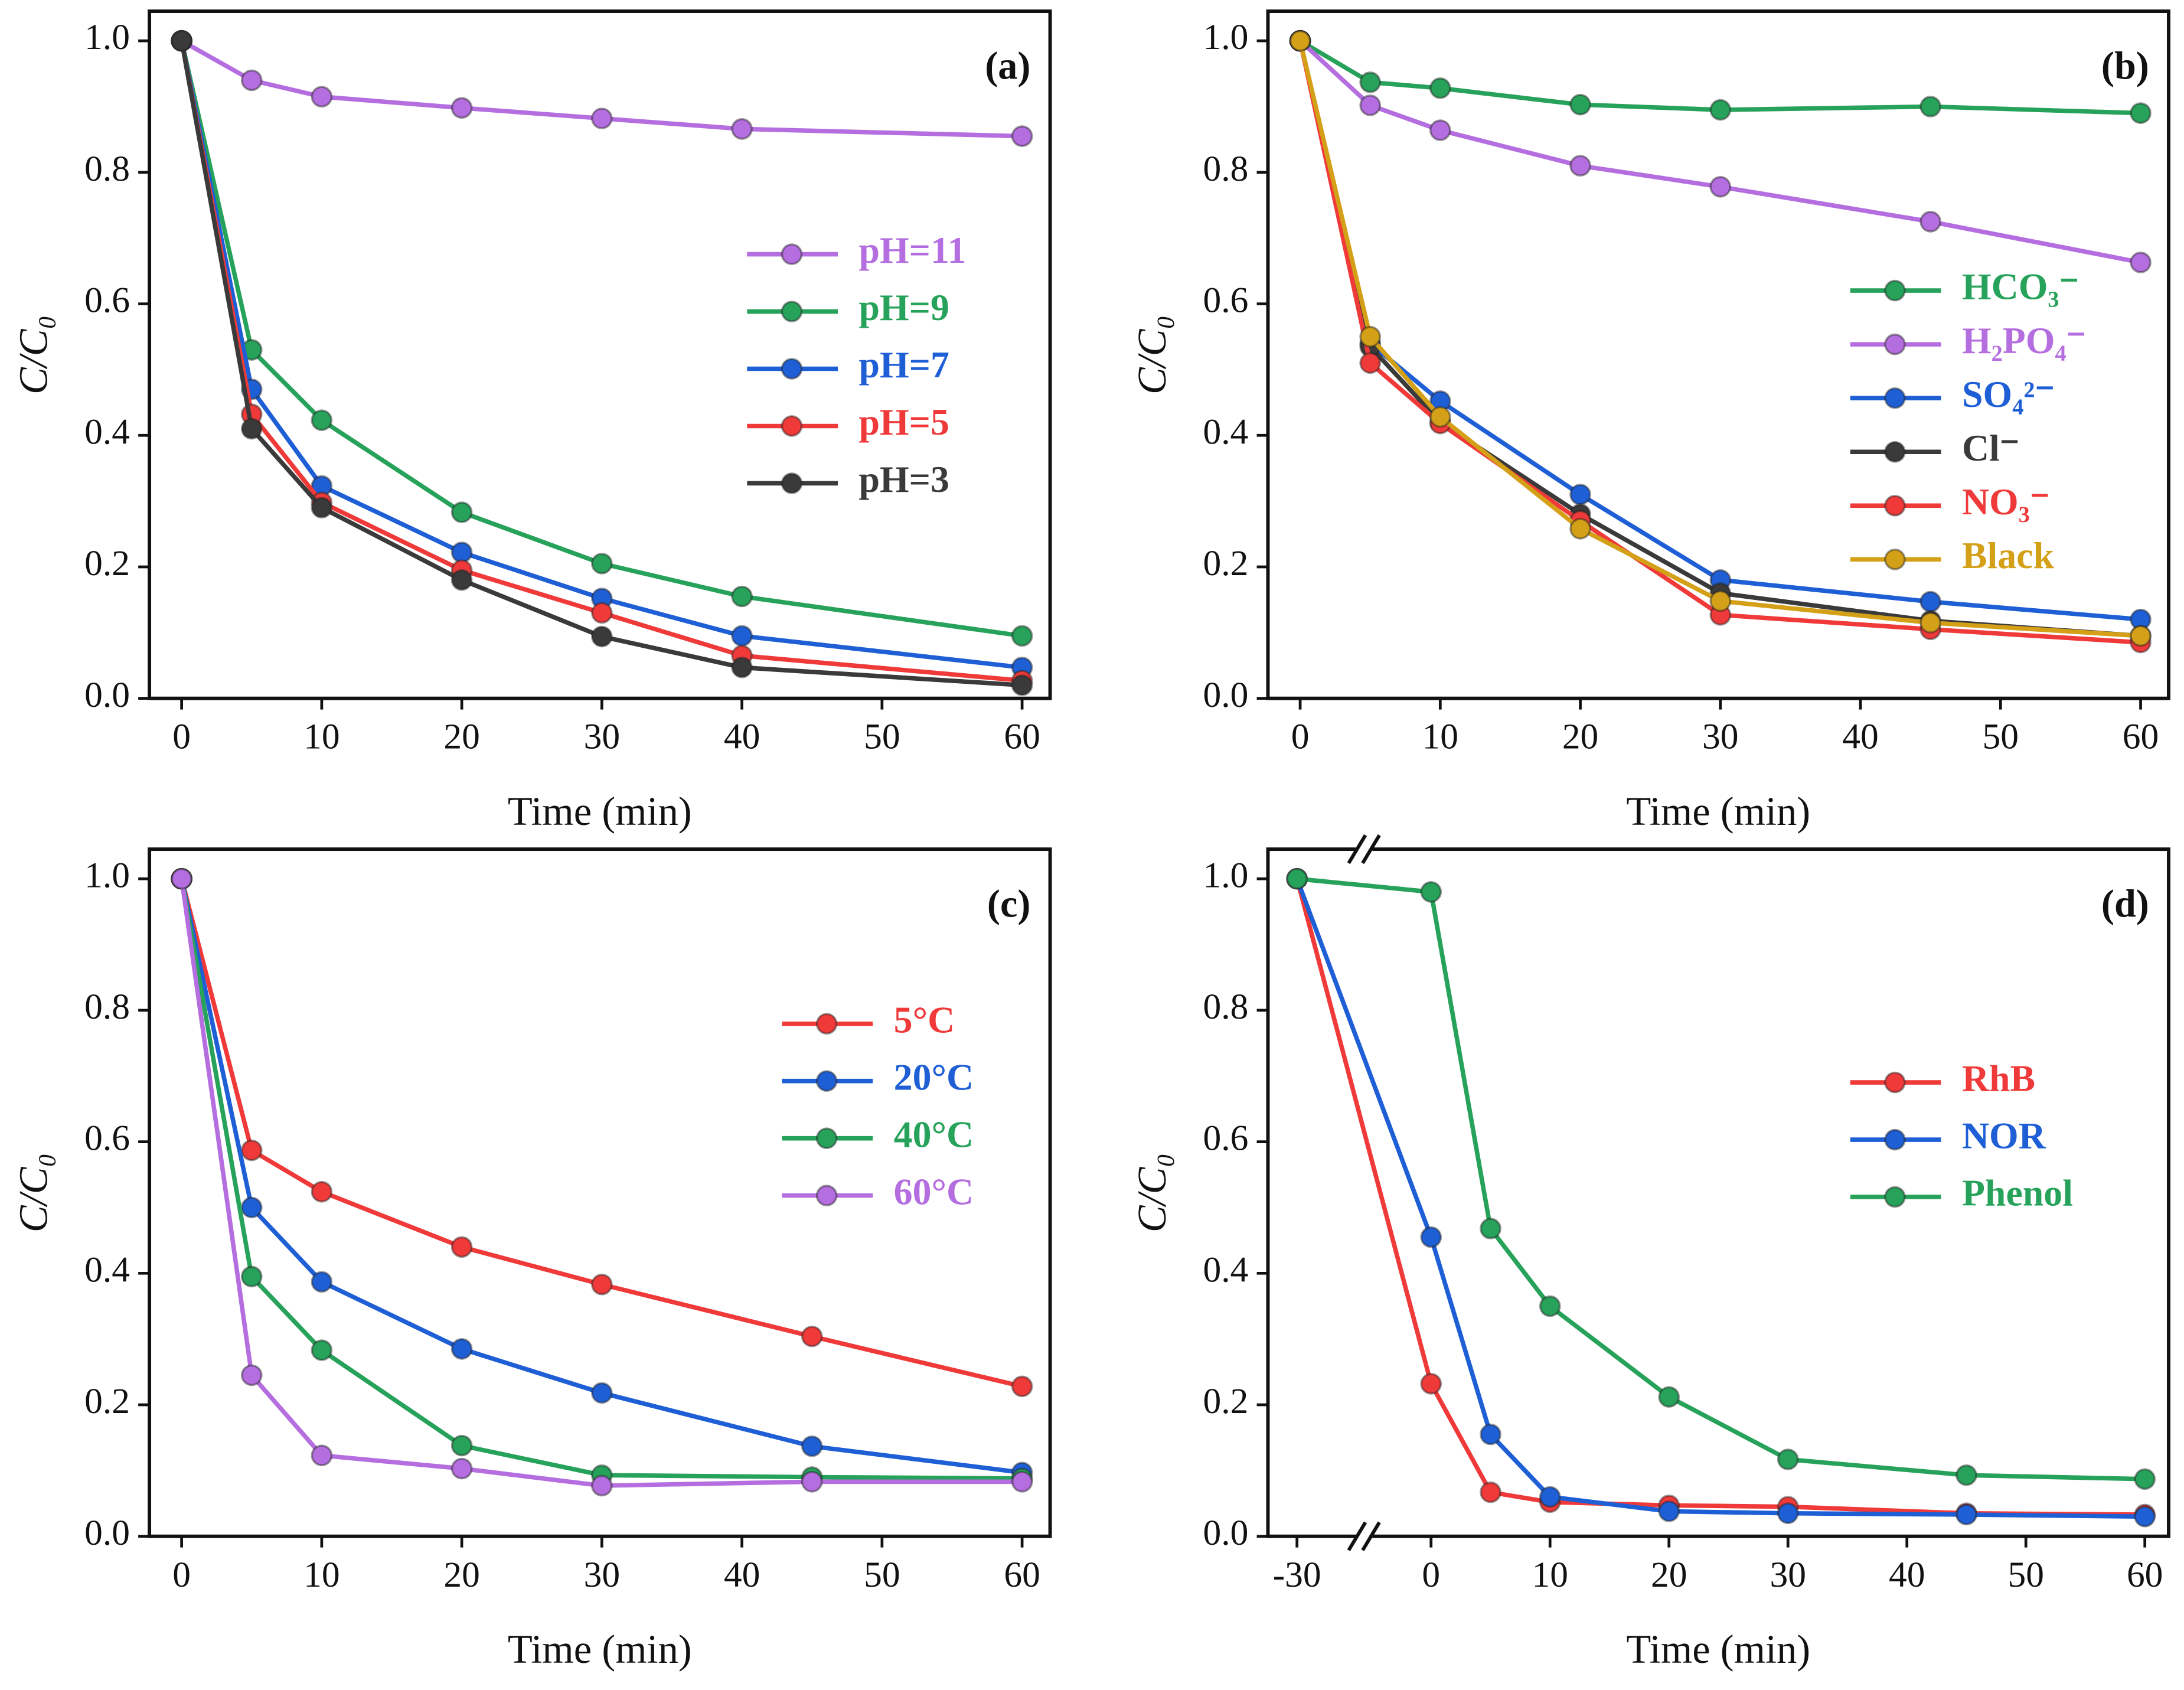 This screenshot has height=1690, width=2184. Describe the element at coordinates (1226, 37) in the screenshot. I see `y-tick-label: 1.0` at that location.